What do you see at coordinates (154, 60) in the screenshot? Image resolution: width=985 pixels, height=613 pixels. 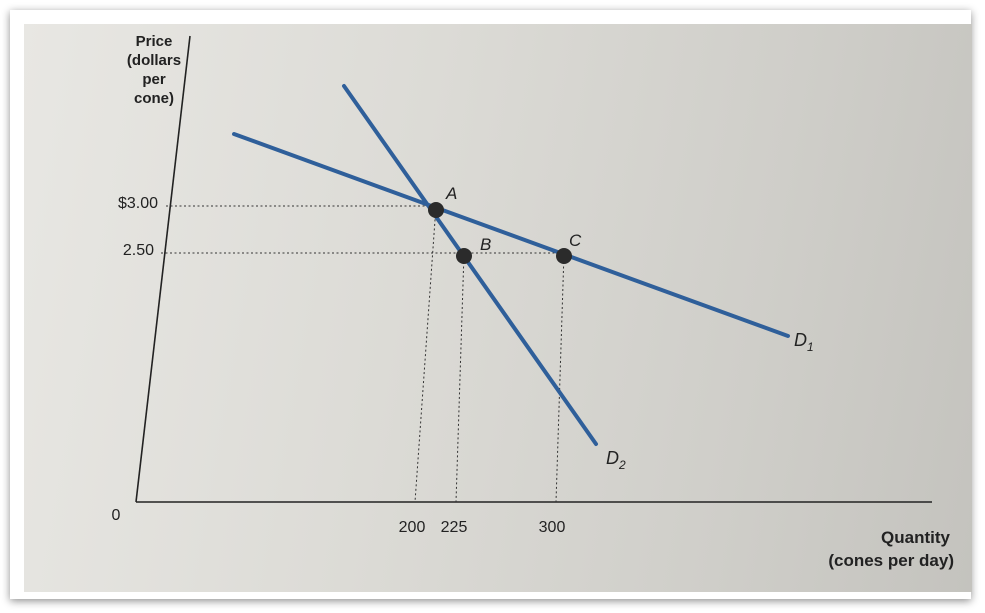 I see `y-axis-label-line-2: (dollars` at bounding box center [154, 60].